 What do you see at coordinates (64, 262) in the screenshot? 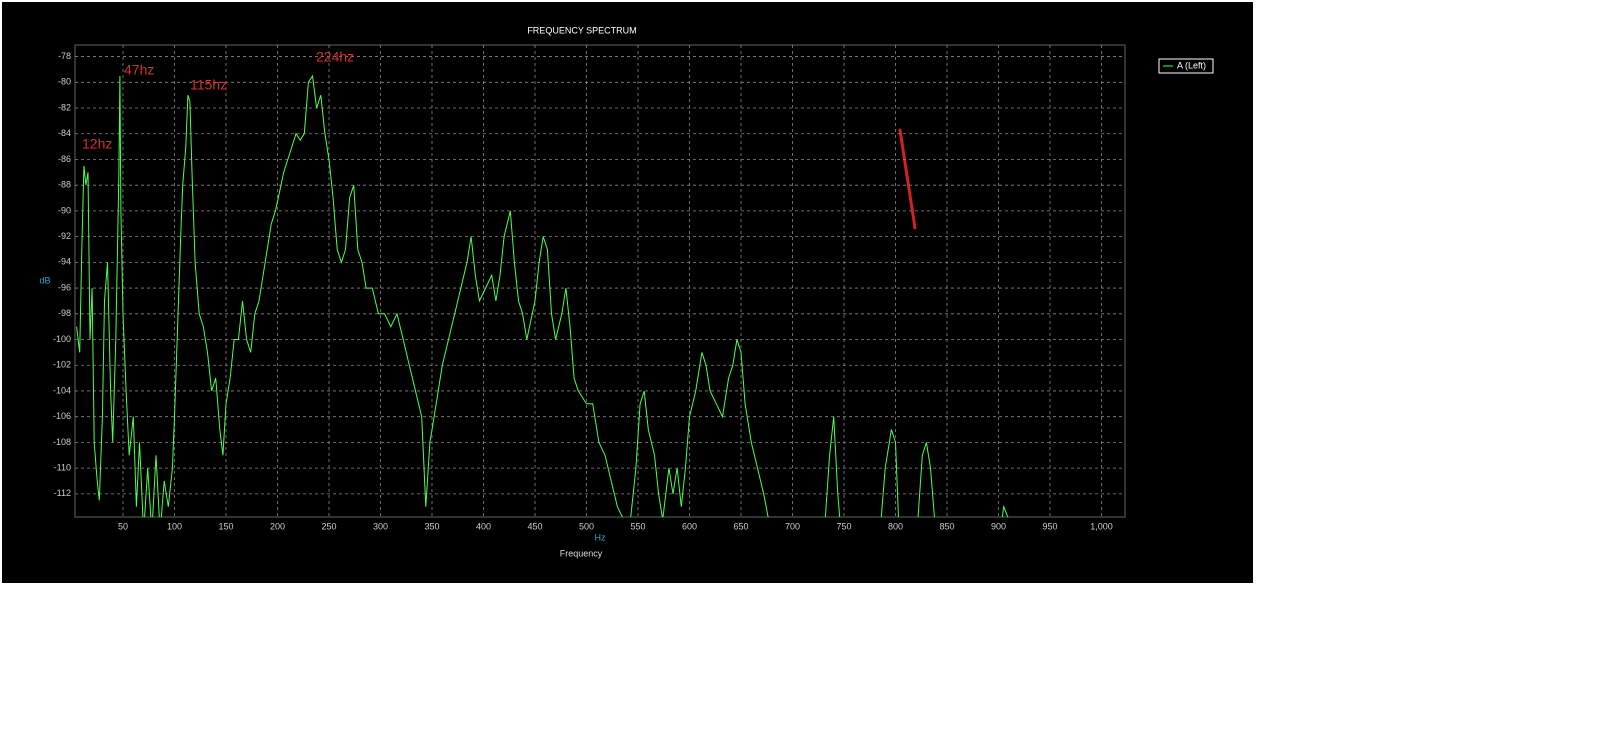
I see `y-tick-label: -94` at bounding box center [64, 262].